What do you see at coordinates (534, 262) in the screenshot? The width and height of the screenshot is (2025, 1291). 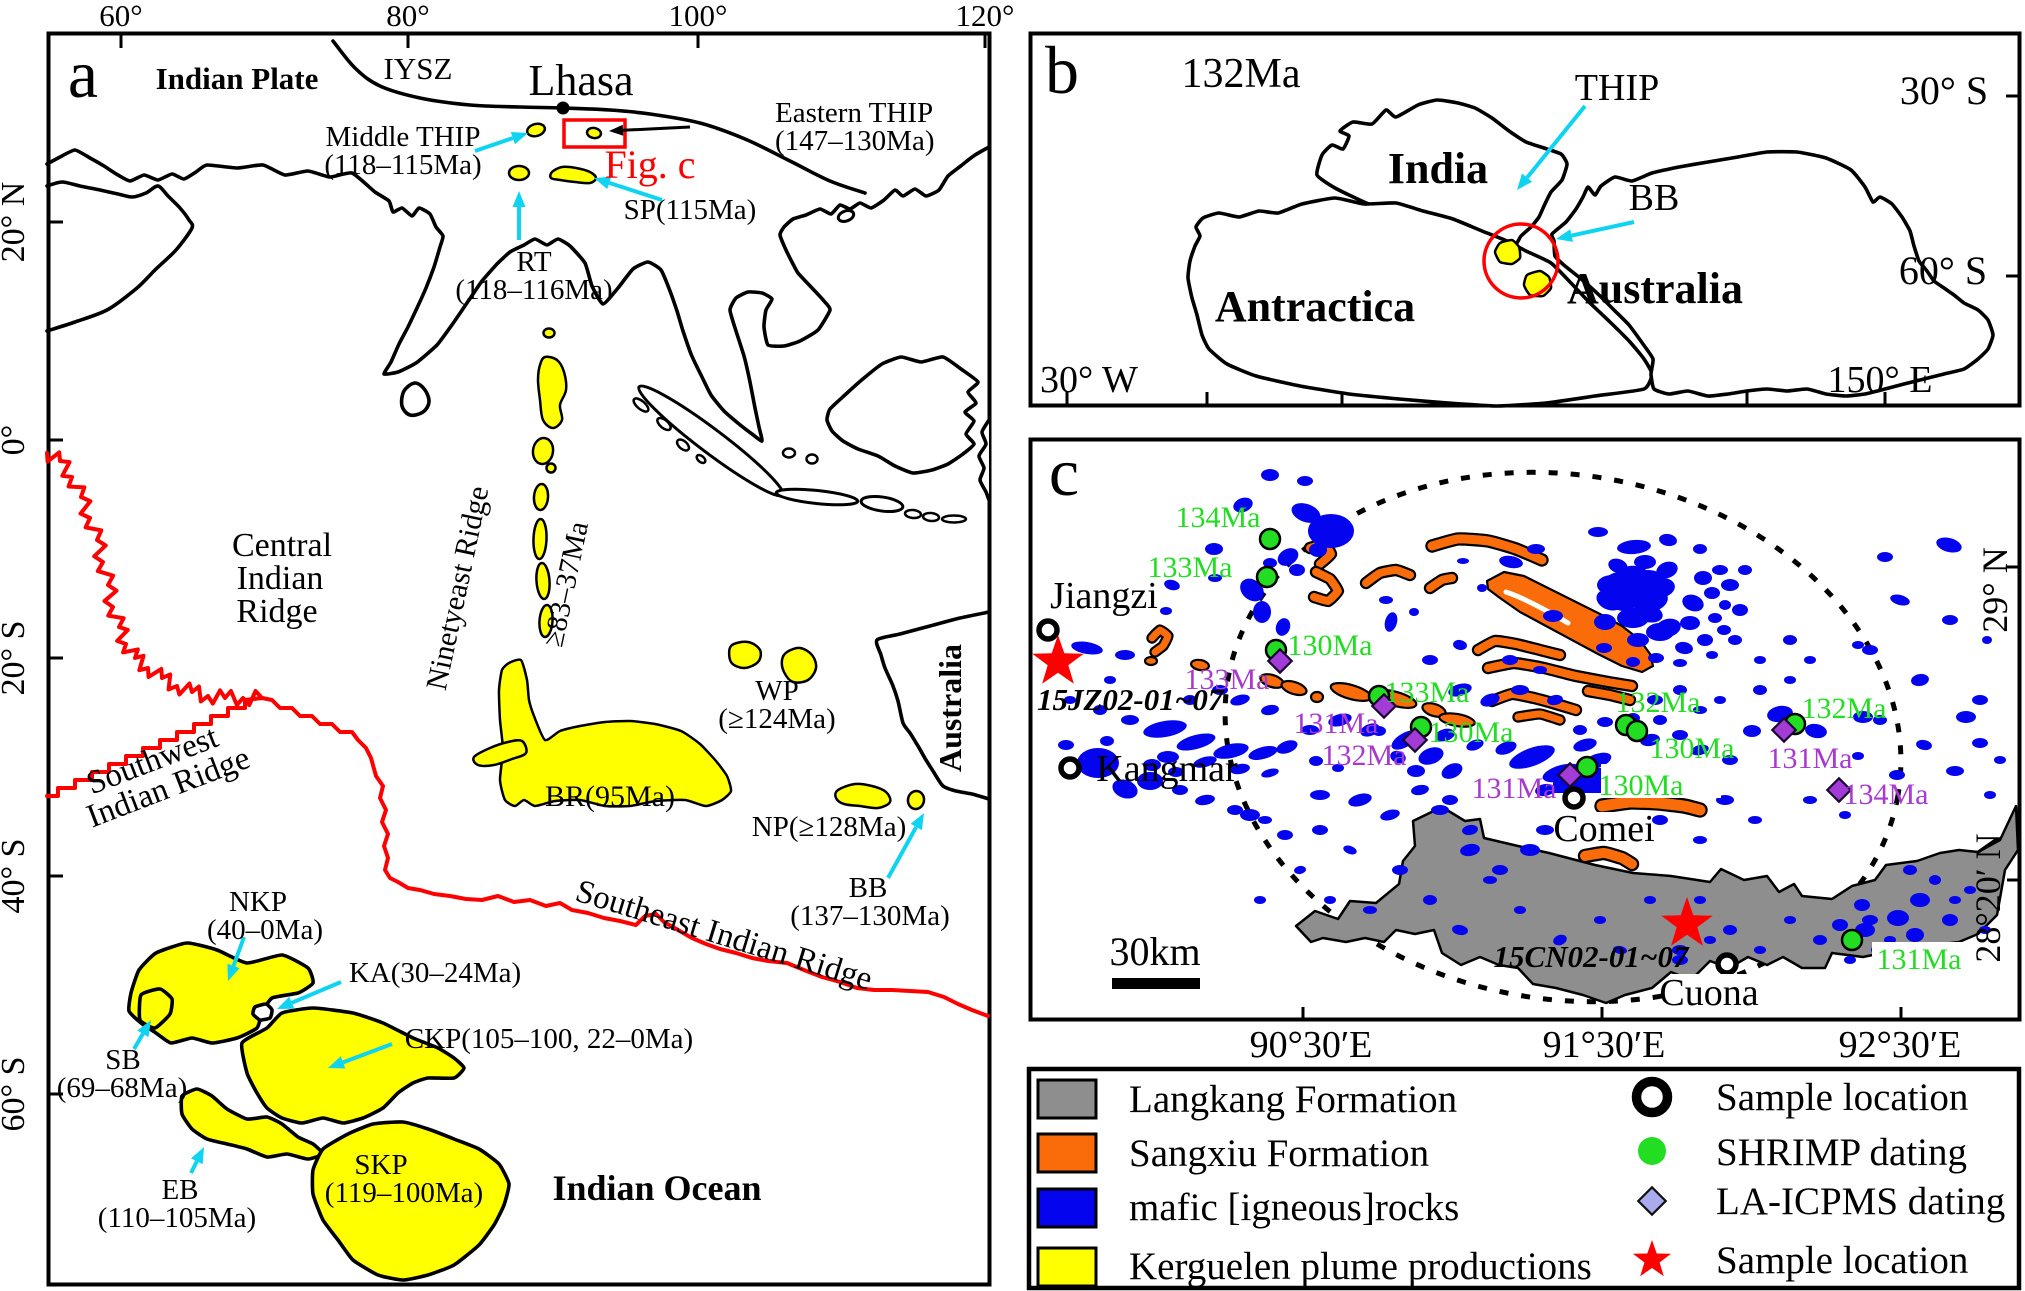 I see `svg-text: RT` at bounding box center [534, 262].